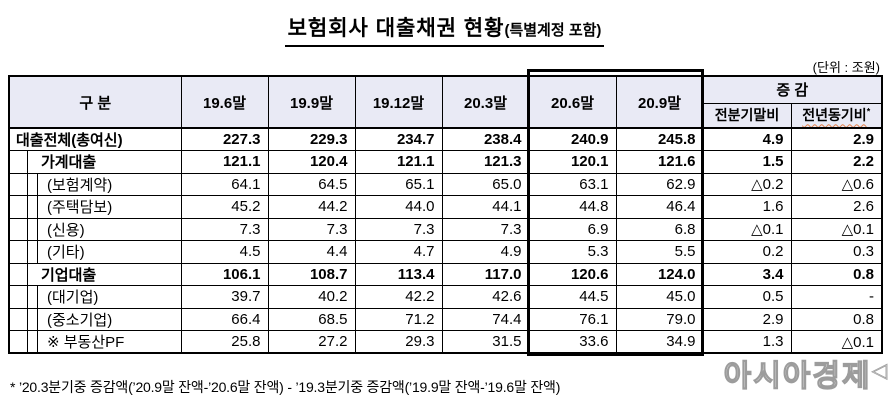 Image resolution: width=889 pixels, height=410 pixels. Describe the element at coordinates (747, 252) in the screenshot. I see `value-cell: 0.2` at that location.